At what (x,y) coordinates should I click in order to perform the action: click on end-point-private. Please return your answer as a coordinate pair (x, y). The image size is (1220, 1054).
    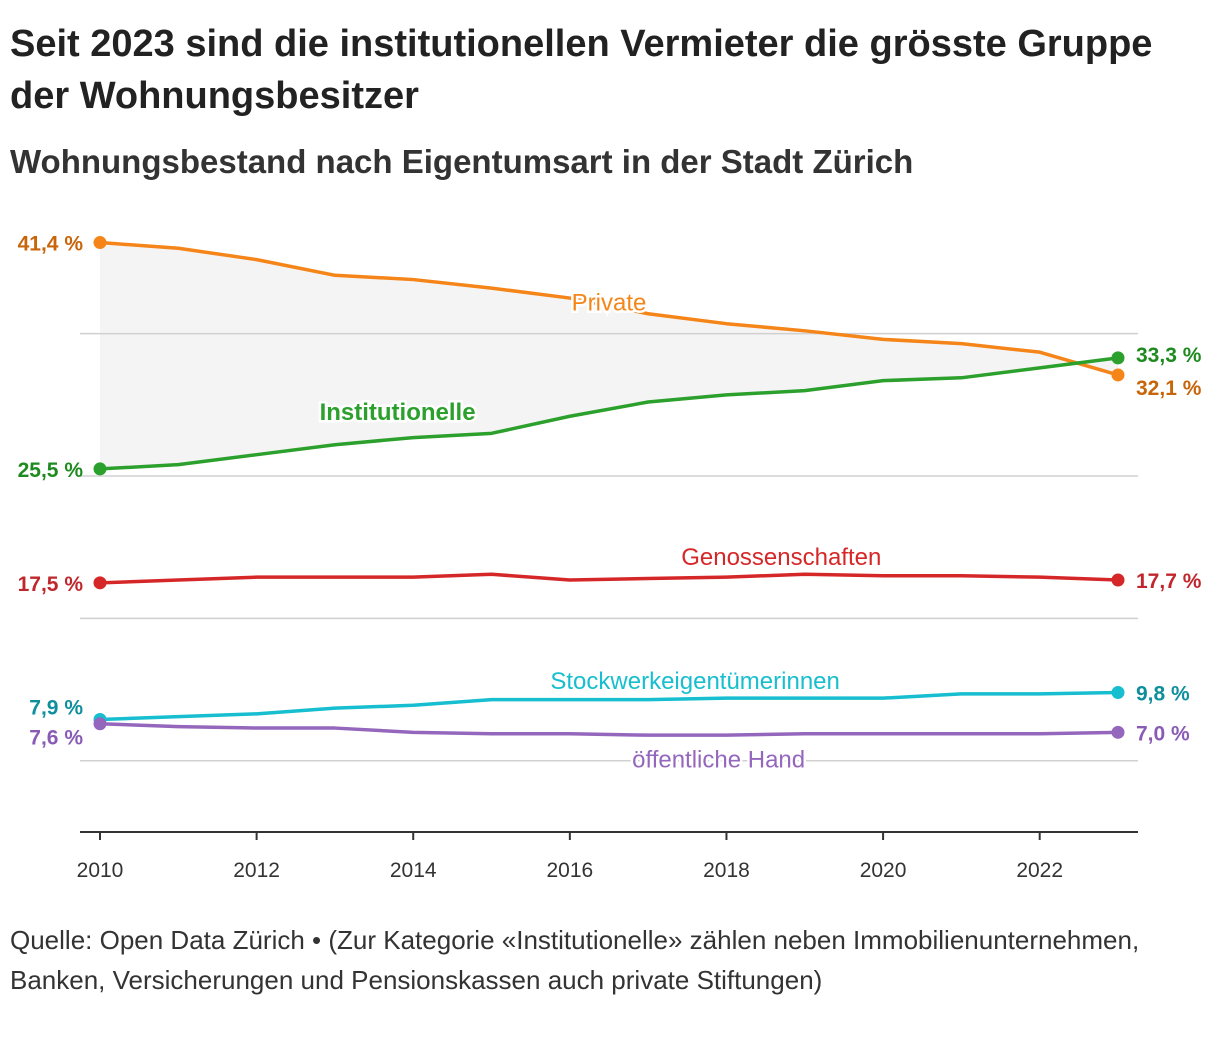
    Looking at the image, I should click on (1118, 375).